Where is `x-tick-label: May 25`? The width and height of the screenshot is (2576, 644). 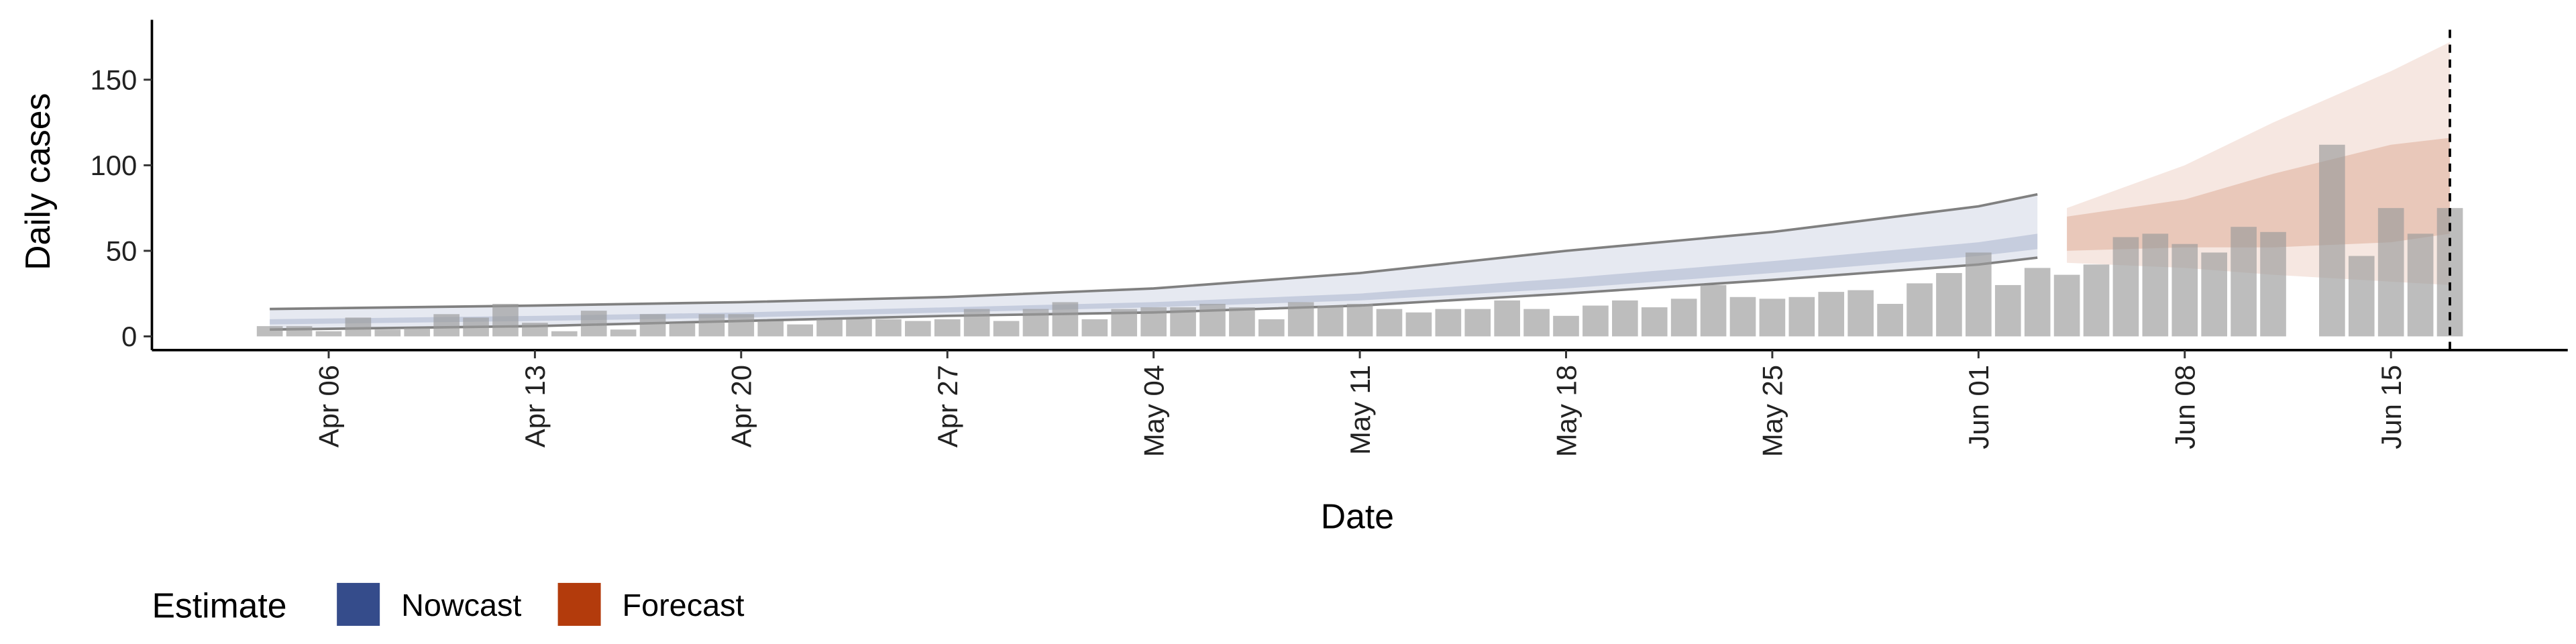
x-tick-label: May 25 is located at coordinates (1772, 411).